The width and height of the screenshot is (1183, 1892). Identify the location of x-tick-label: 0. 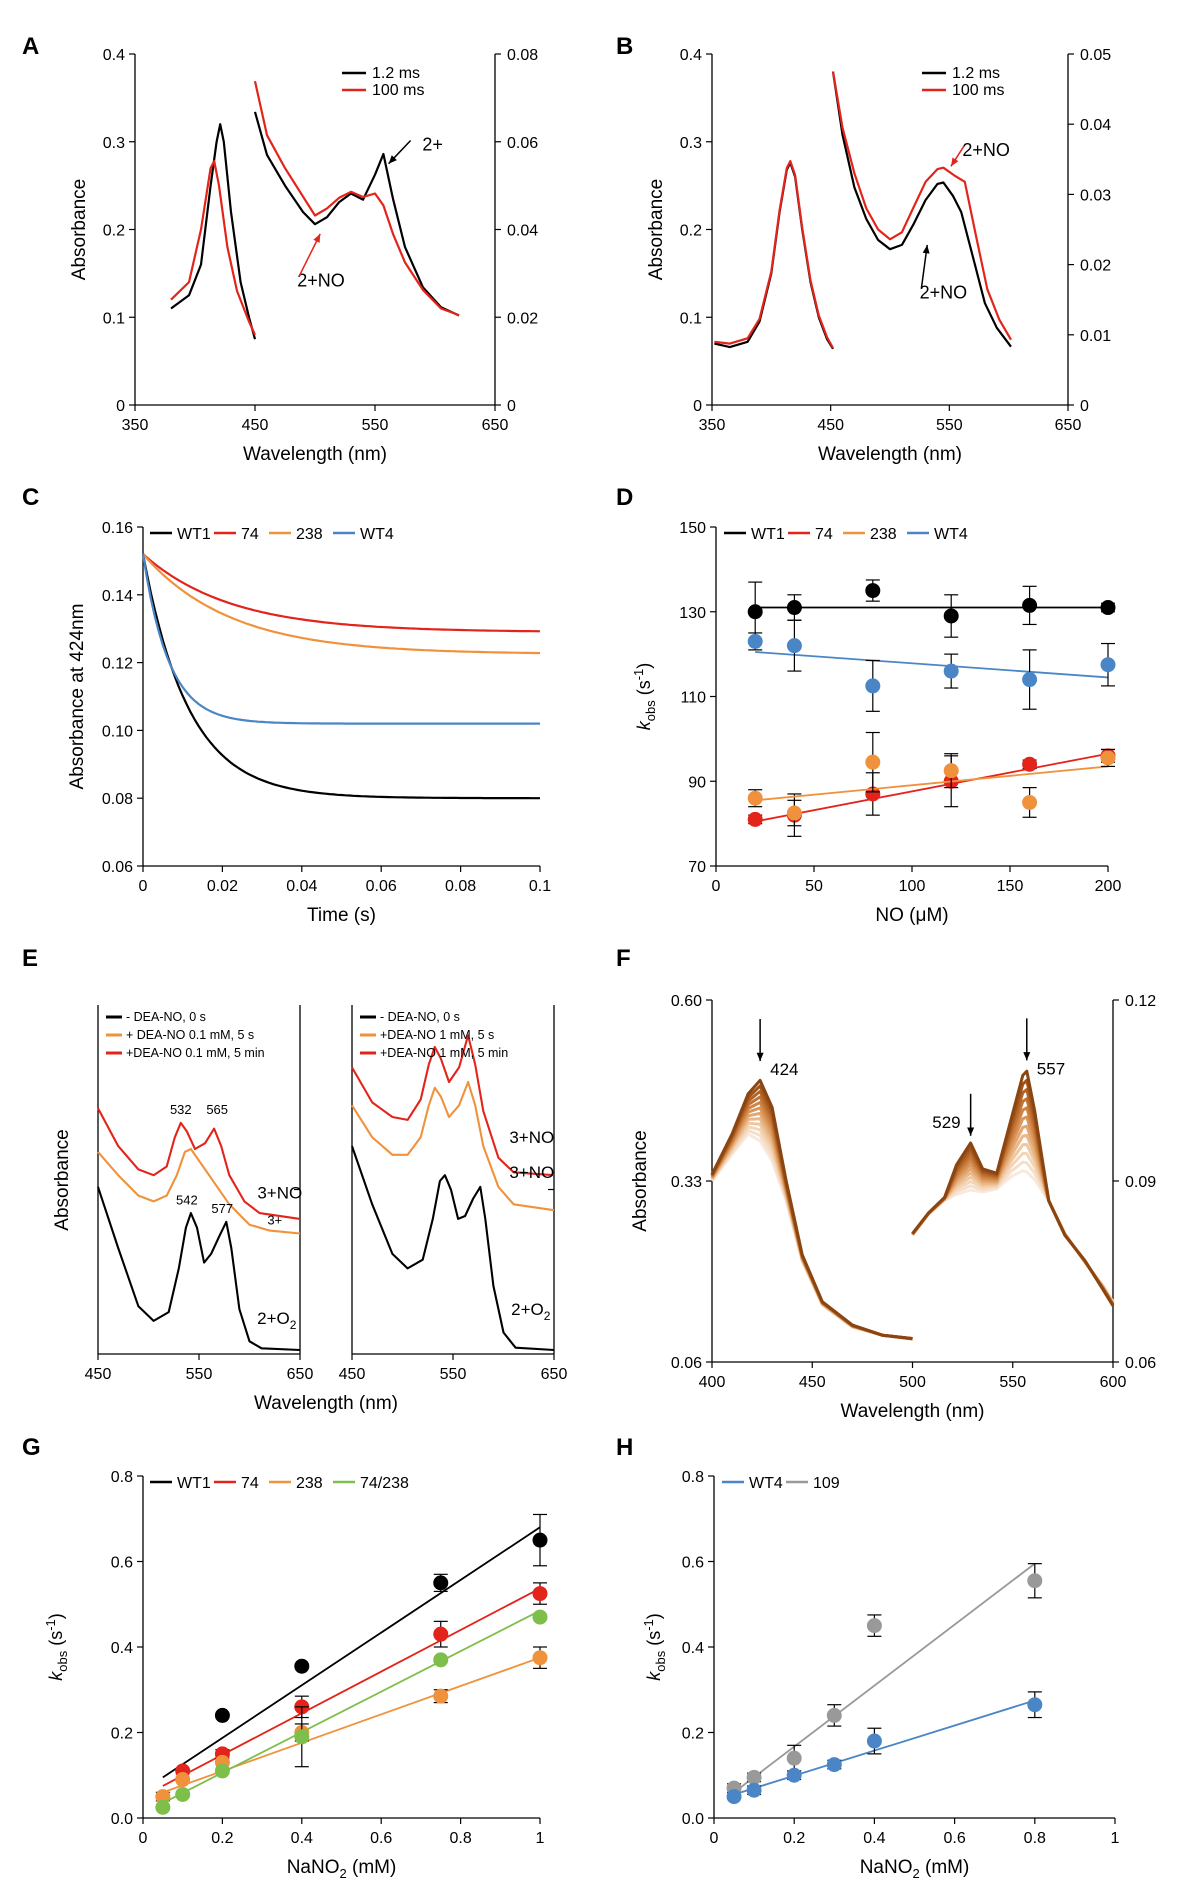
(714, 1838).